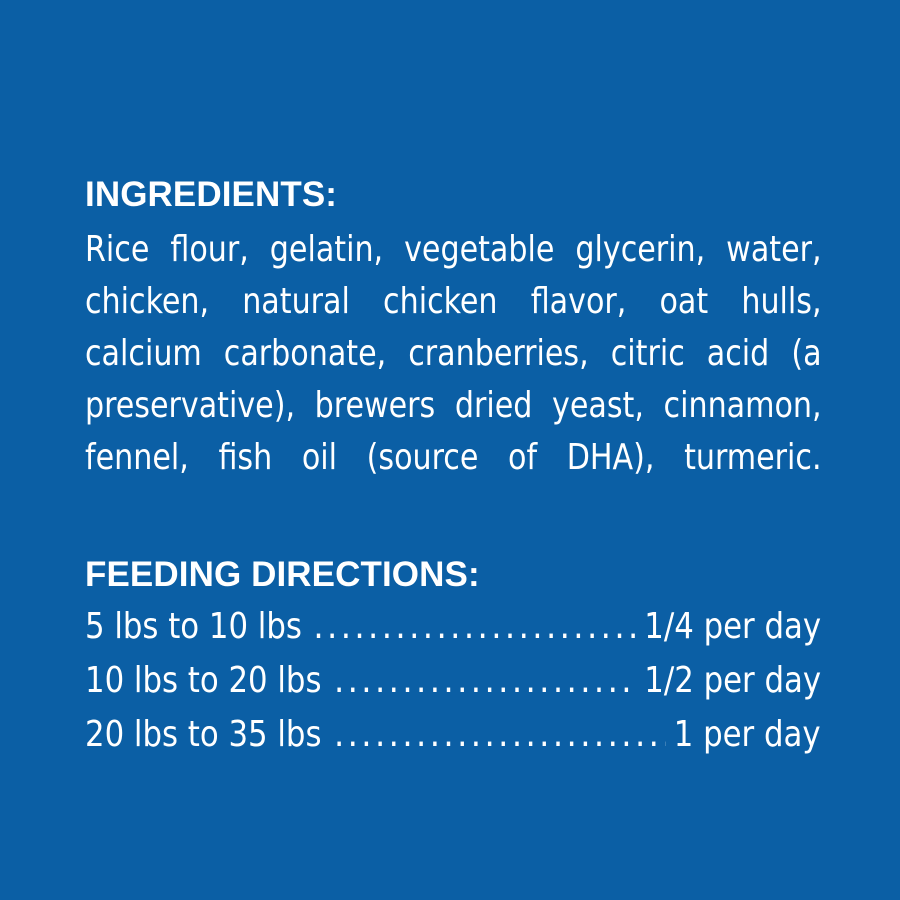 The height and width of the screenshot is (900, 900). Describe the element at coordinates (193, 626) in the screenshot. I see `feeding-weight-range: 5 lbs to 10 lbs` at that location.